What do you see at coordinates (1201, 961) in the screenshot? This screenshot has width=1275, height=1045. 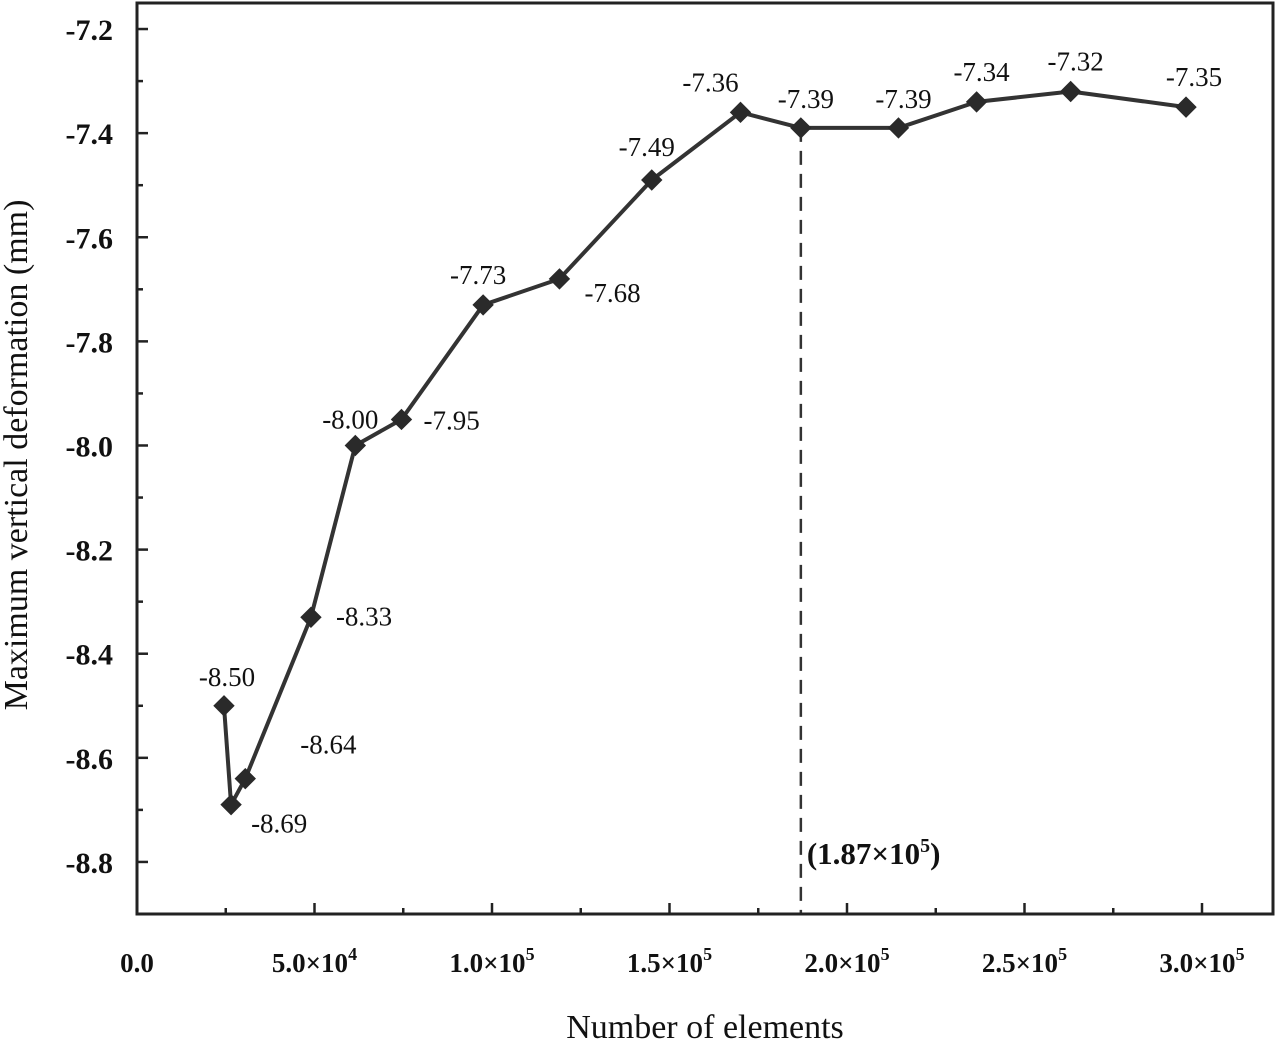 I see `x-tick-label: 3.0×10⁵` at bounding box center [1201, 961].